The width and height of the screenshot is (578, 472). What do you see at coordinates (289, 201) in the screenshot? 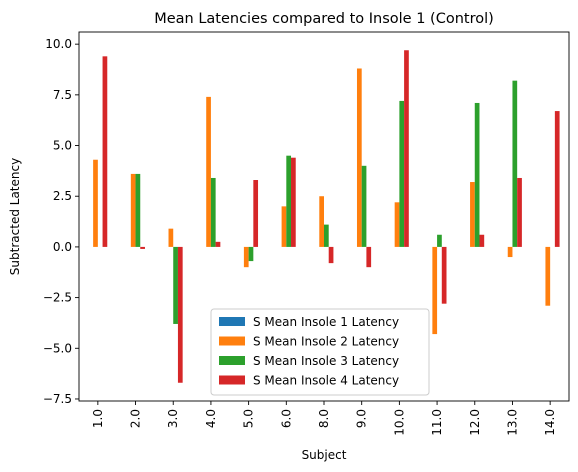
I see `bar-3-6.0` at bounding box center [289, 201].